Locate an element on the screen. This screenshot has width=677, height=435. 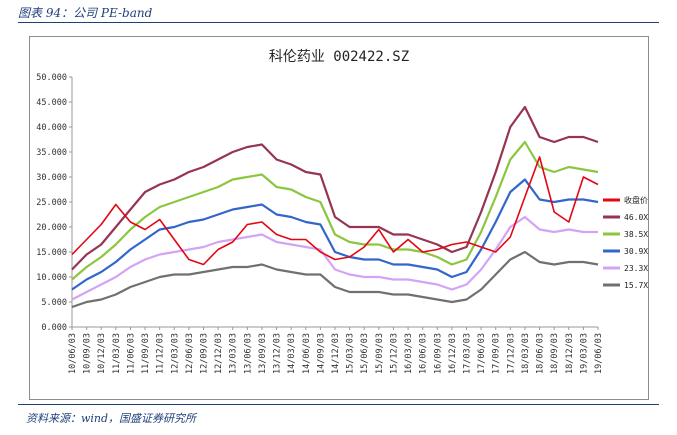
x-tick-label: 14/03/03 is located at coordinates (292, 353).